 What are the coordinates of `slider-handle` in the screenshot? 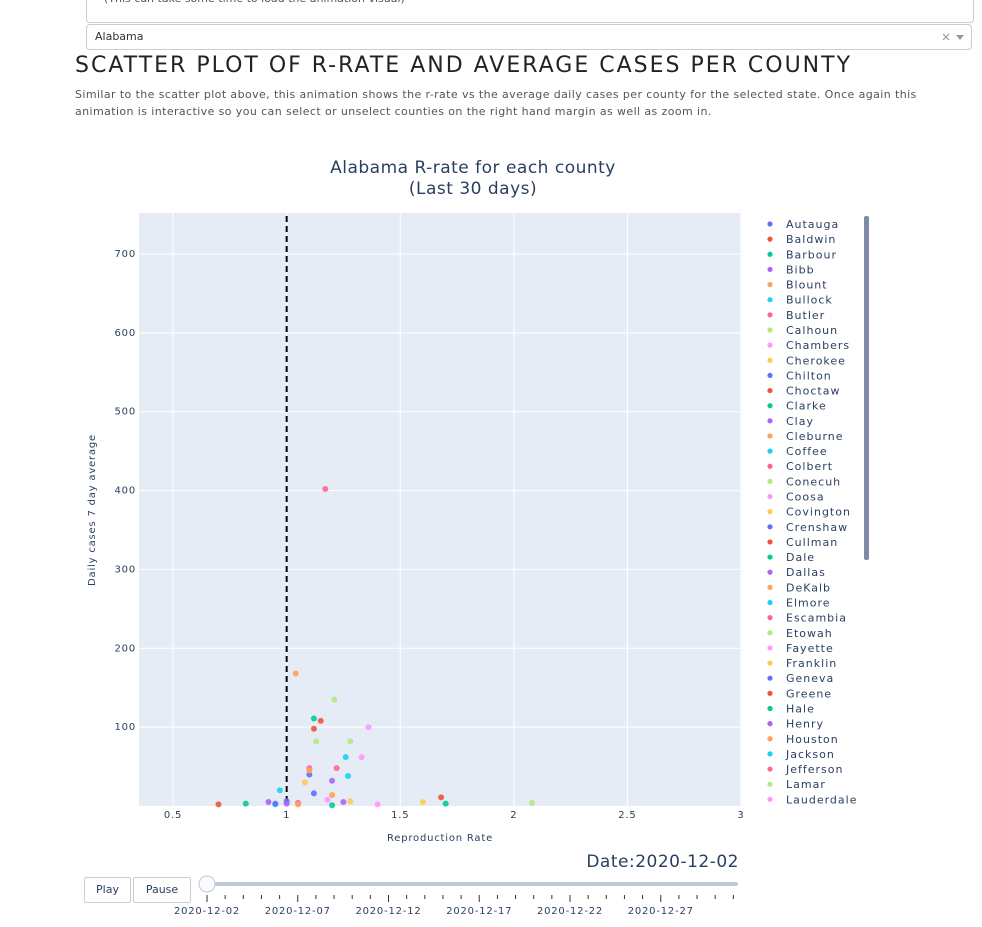 It's located at (207, 884).